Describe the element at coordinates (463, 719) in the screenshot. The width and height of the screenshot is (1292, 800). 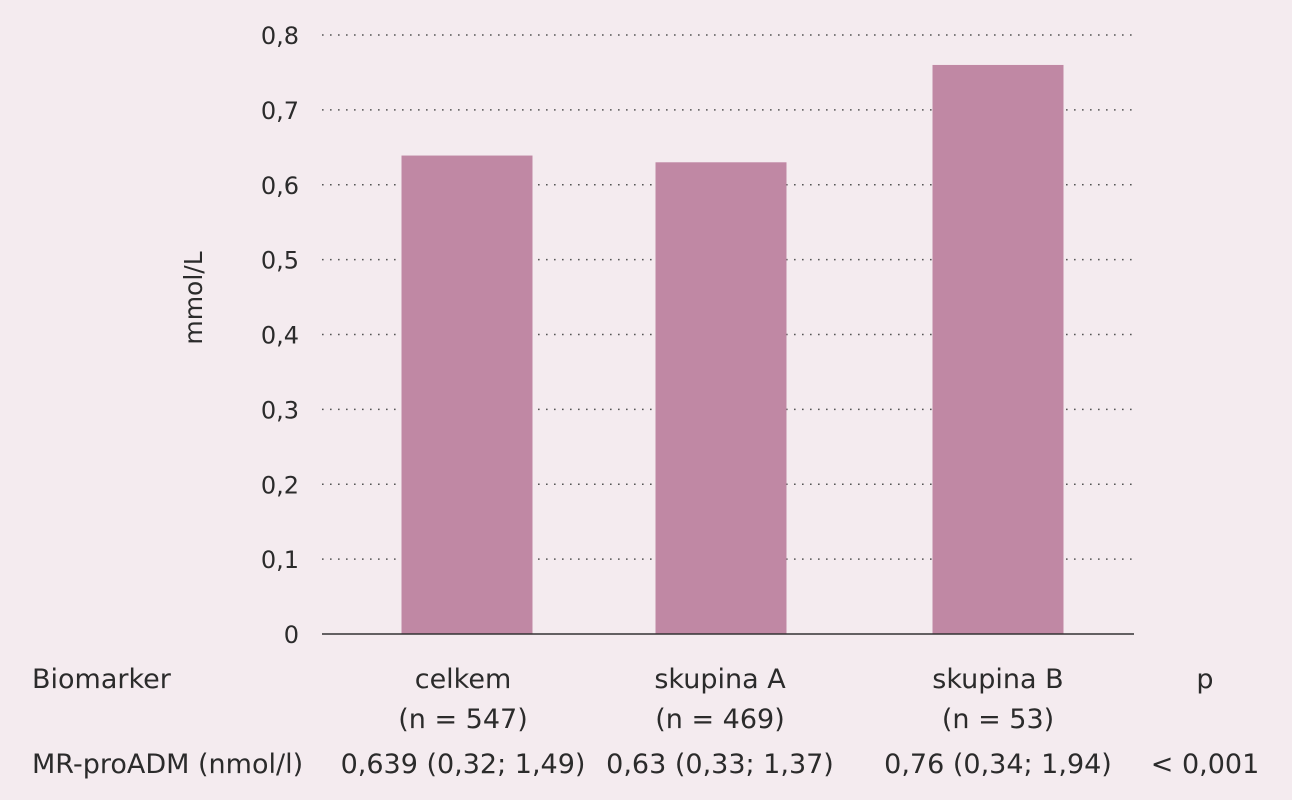
I see `group-n-celkem: (n = 547)` at that location.